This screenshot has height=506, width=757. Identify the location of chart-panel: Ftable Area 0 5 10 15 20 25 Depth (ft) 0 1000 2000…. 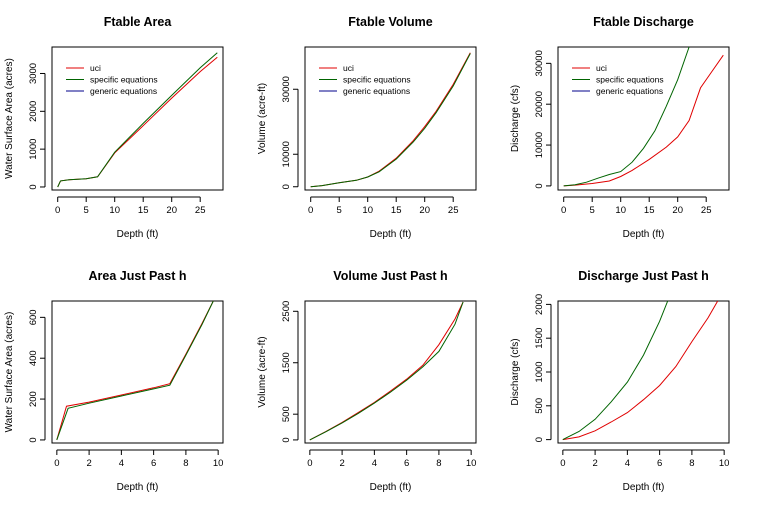
(114, 127).